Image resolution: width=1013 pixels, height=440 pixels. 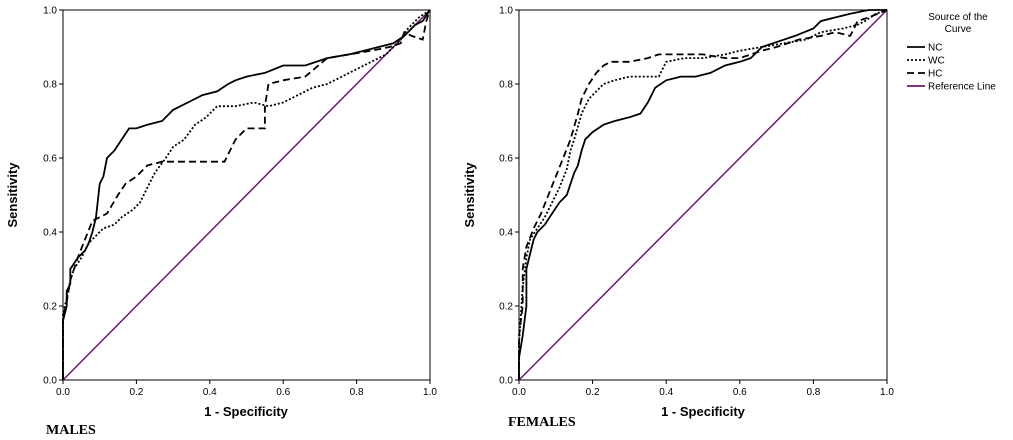 What do you see at coordinates (962, 87) in the screenshot?
I see `legend-label-reference-line: Reference Line` at bounding box center [962, 87].